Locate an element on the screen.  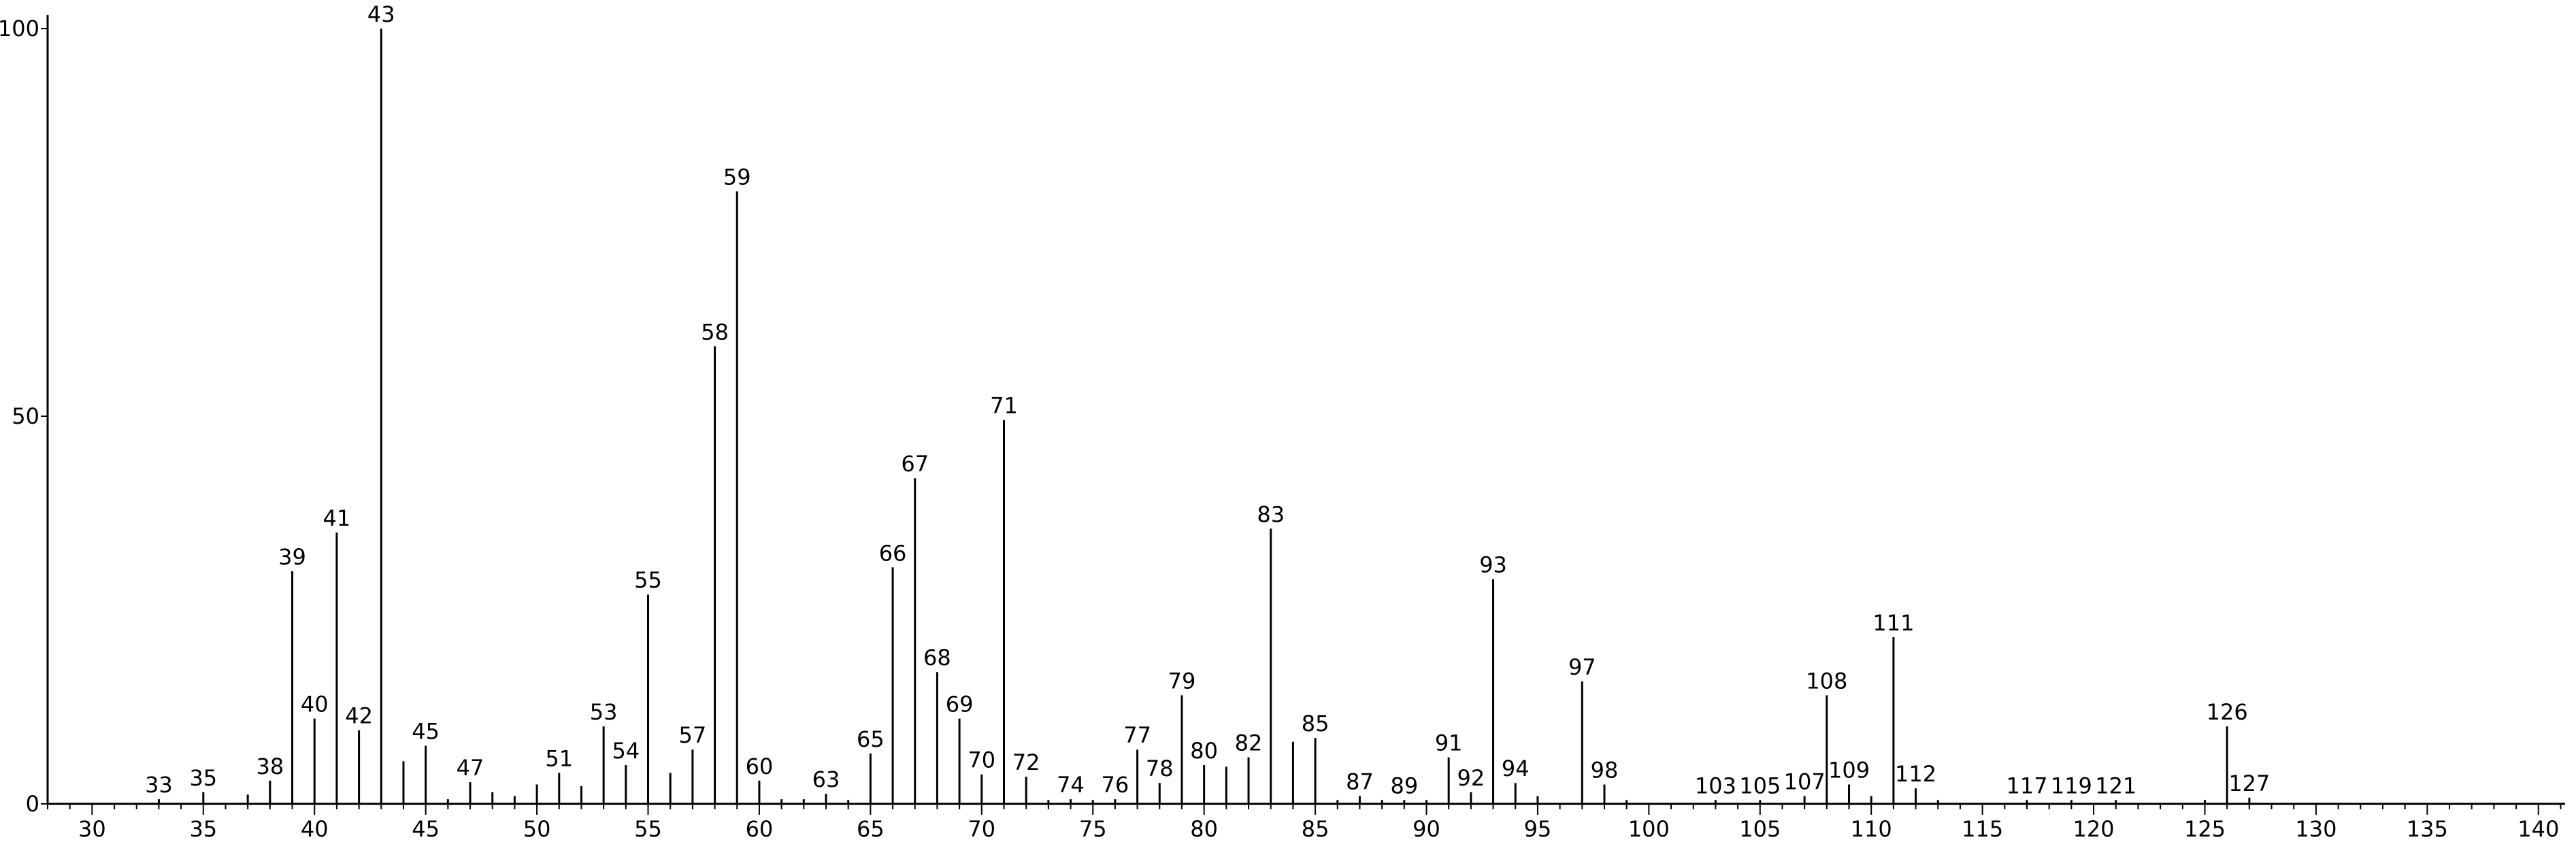
y-tick-label: 100 is located at coordinates (19, 29).